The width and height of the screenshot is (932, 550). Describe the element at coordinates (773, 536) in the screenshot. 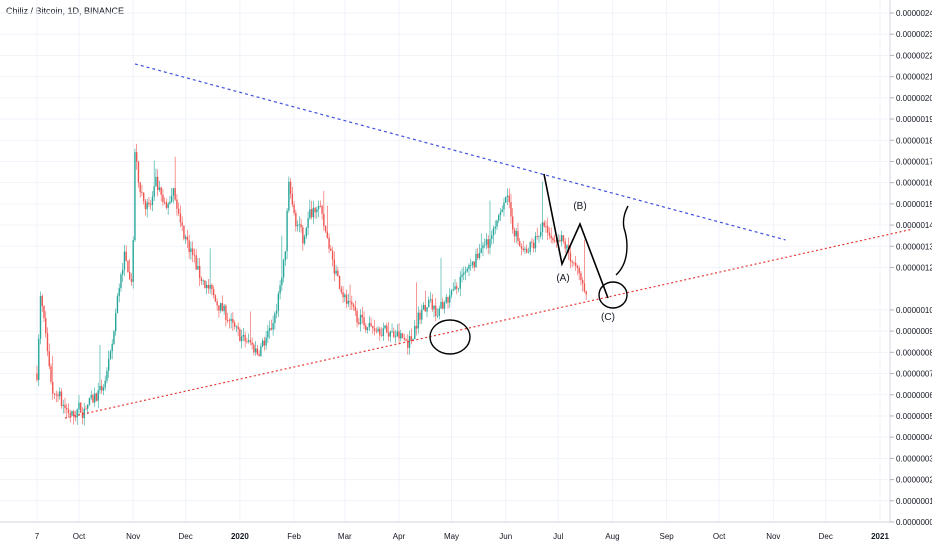

I see `x-tick-label: Nov` at that location.